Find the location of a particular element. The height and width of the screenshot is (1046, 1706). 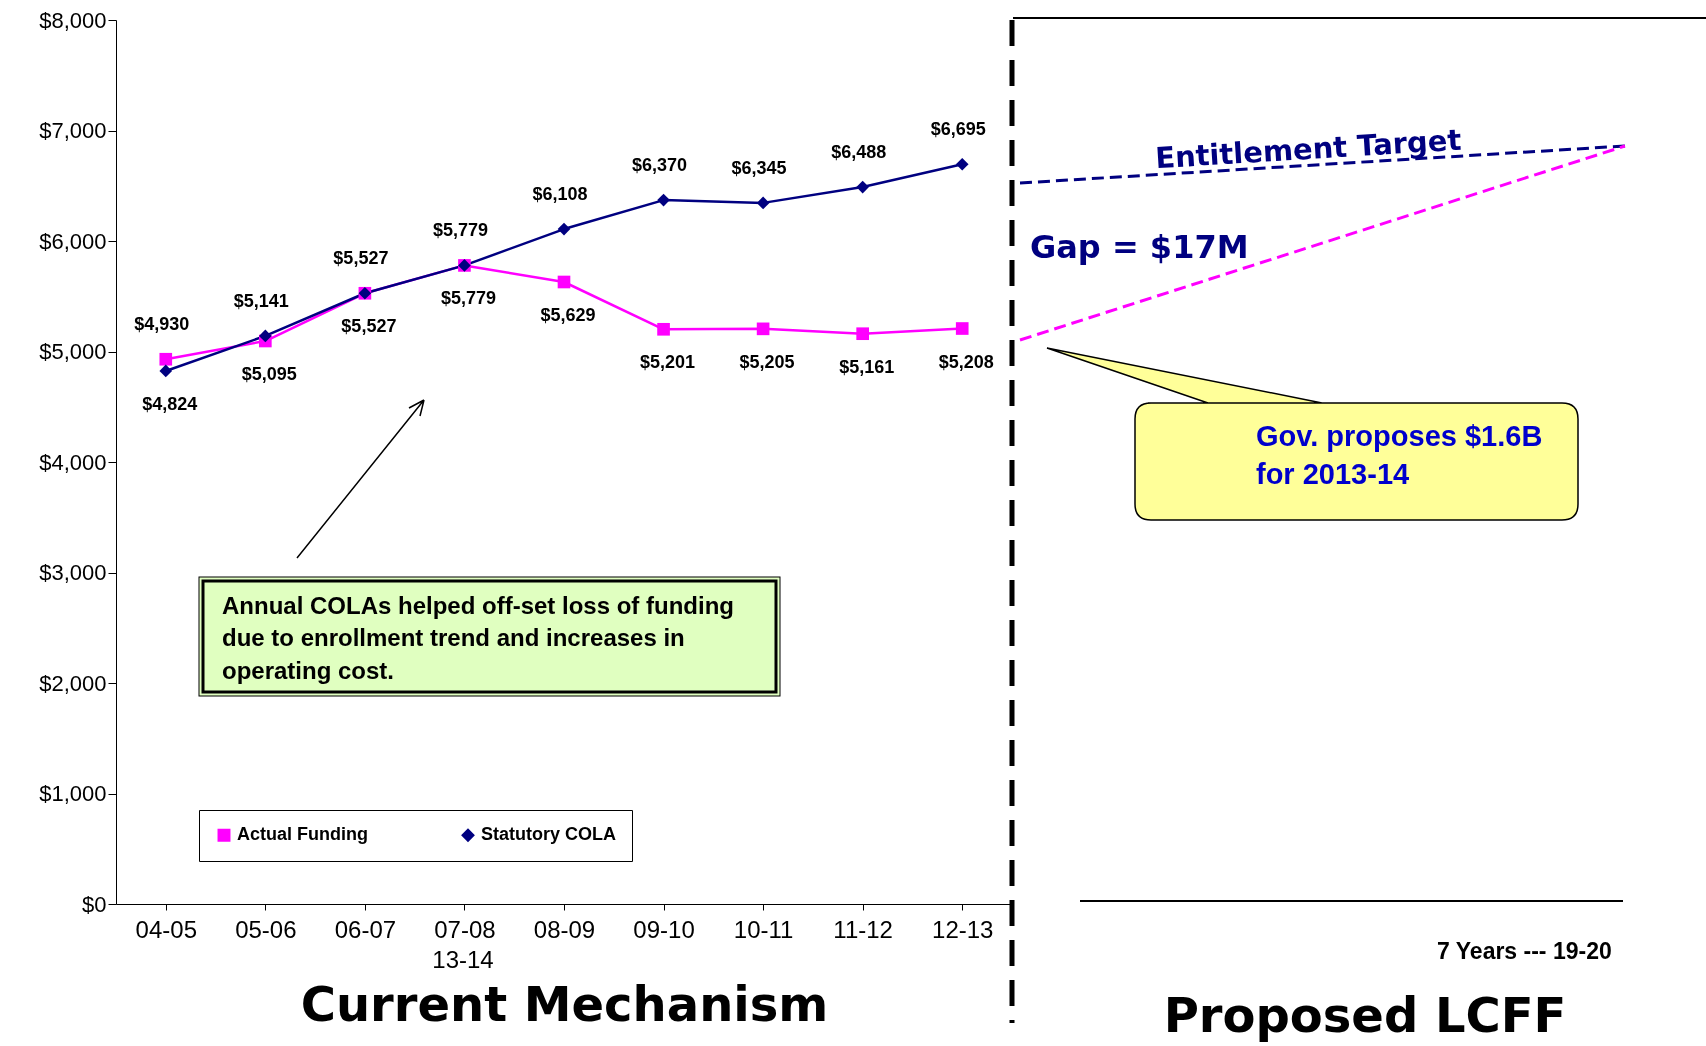

text: Gap = $17M is located at coordinates (1139, 247).